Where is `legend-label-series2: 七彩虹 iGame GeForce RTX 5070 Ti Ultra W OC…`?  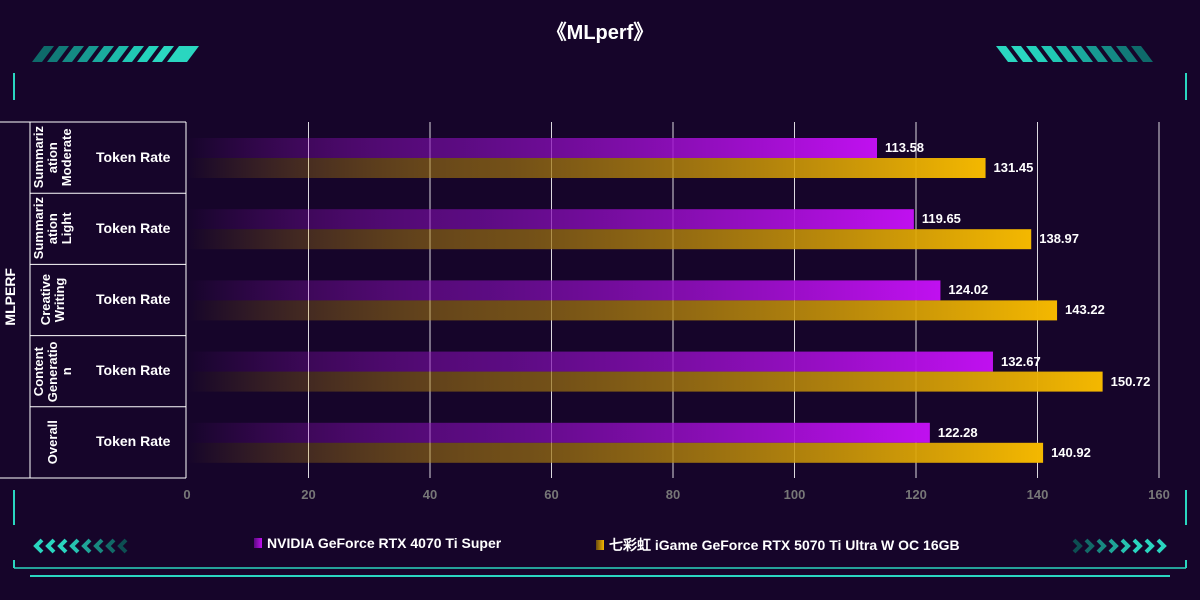
legend-label-series2: 七彩虹 iGame GeForce RTX 5070 Ti Ultra W OC… is located at coordinates (784, 545).